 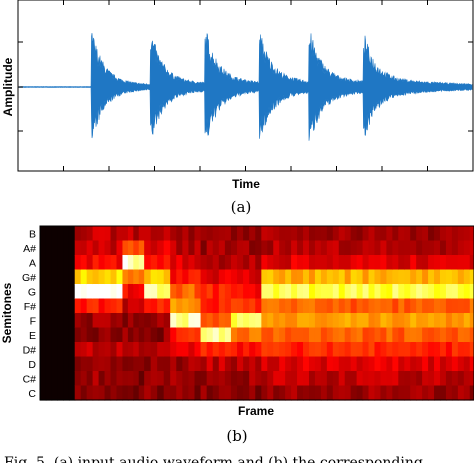 I want to click on heatmap-row-label: E, so click(x=32, y=336).